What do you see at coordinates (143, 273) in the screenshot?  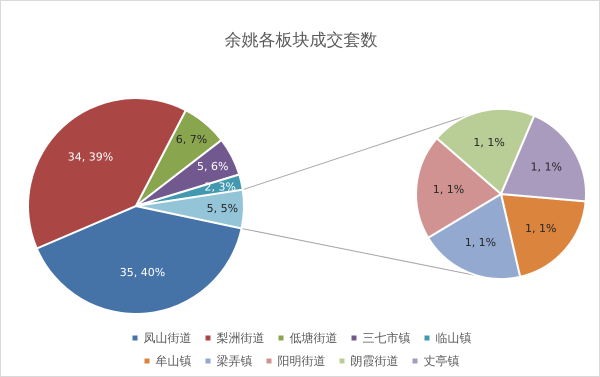 I see `data-label: 35, 40%` at bounding box center [143, 273].